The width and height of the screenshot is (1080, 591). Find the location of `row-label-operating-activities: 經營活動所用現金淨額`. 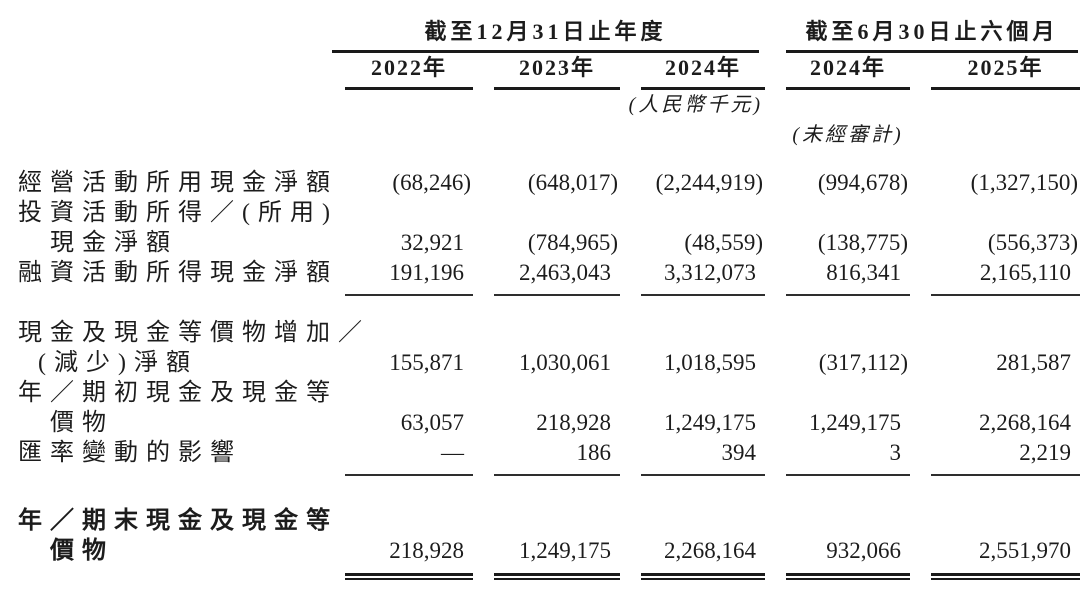

row-label-operating-activities: 經營活動所用現金淨額 is located at coordinates (178, 183).